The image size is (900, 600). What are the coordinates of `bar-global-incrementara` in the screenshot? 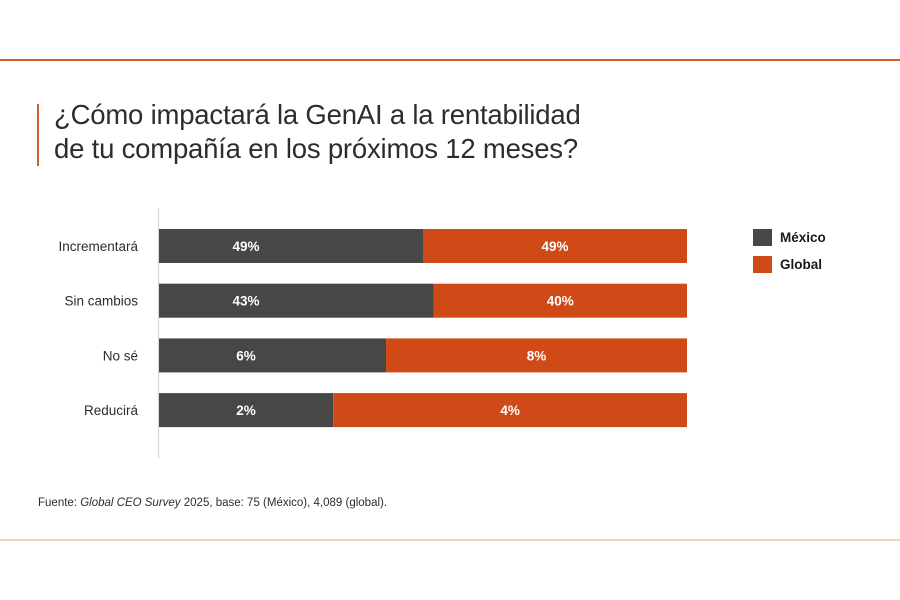 It's located at (555, 246).